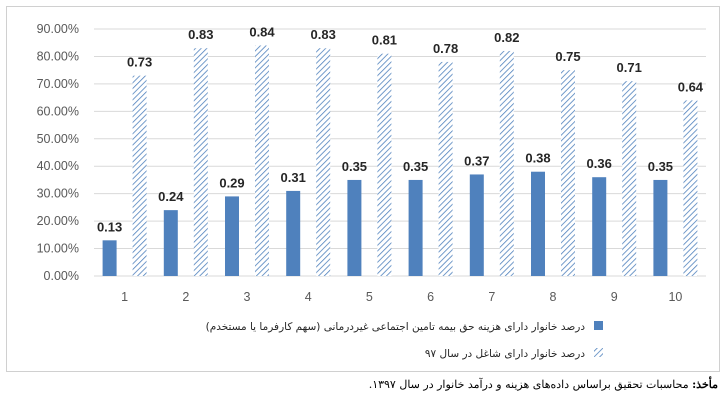 This screenshot has height=400, width=728. I want to click on x-tick-label: 6, so click(430, 297).